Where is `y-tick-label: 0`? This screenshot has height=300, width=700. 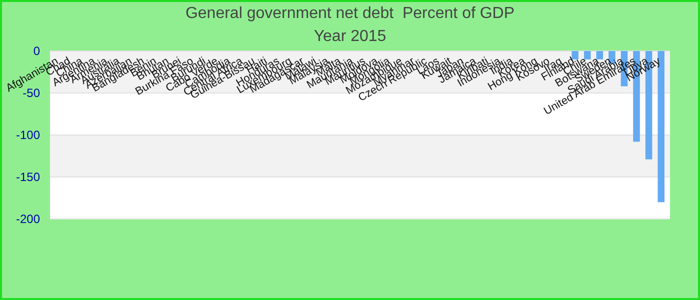
y-tick-label: 0 is located at coordinates (36, 51).